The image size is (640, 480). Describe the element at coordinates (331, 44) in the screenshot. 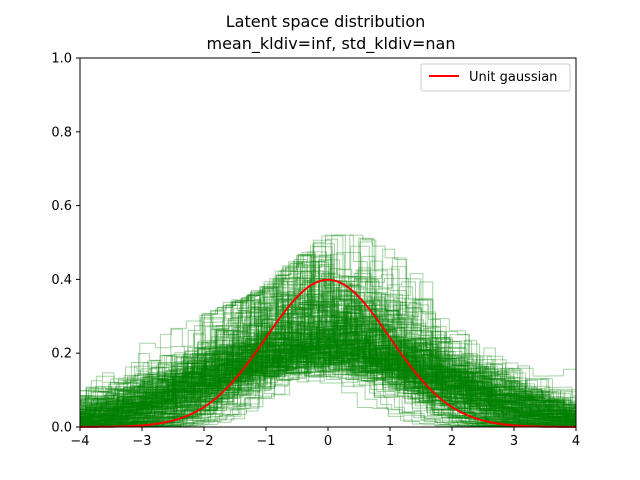

I see `chart-subtitle: mean_kldiv=inf, std_kldiv=nan` at that location.